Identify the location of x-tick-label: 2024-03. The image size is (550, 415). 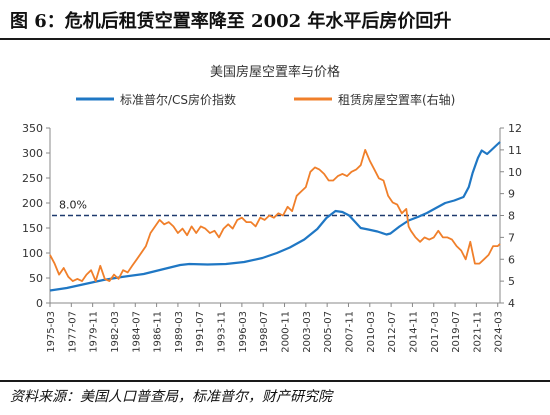
(499, 332).